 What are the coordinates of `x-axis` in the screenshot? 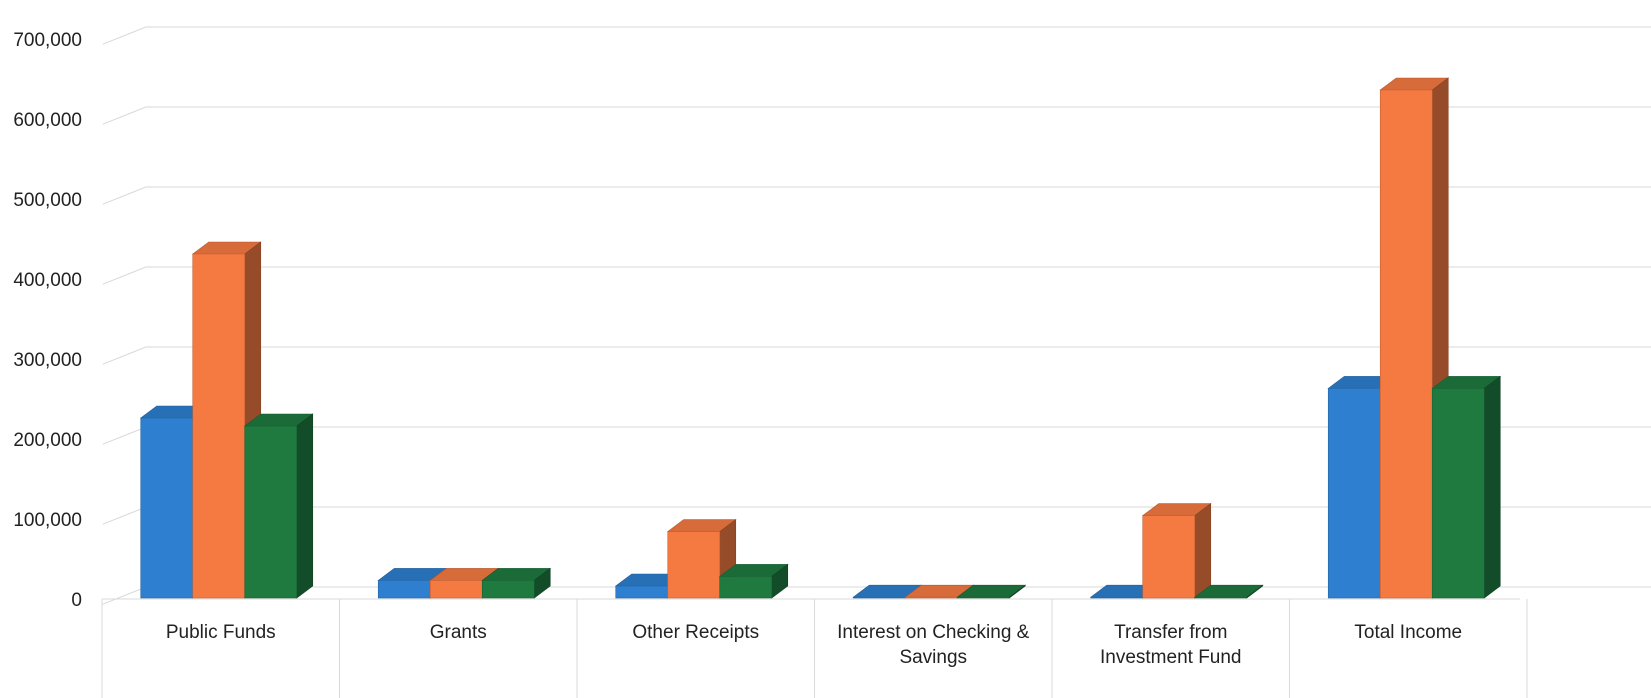 It's located at (814, 648).